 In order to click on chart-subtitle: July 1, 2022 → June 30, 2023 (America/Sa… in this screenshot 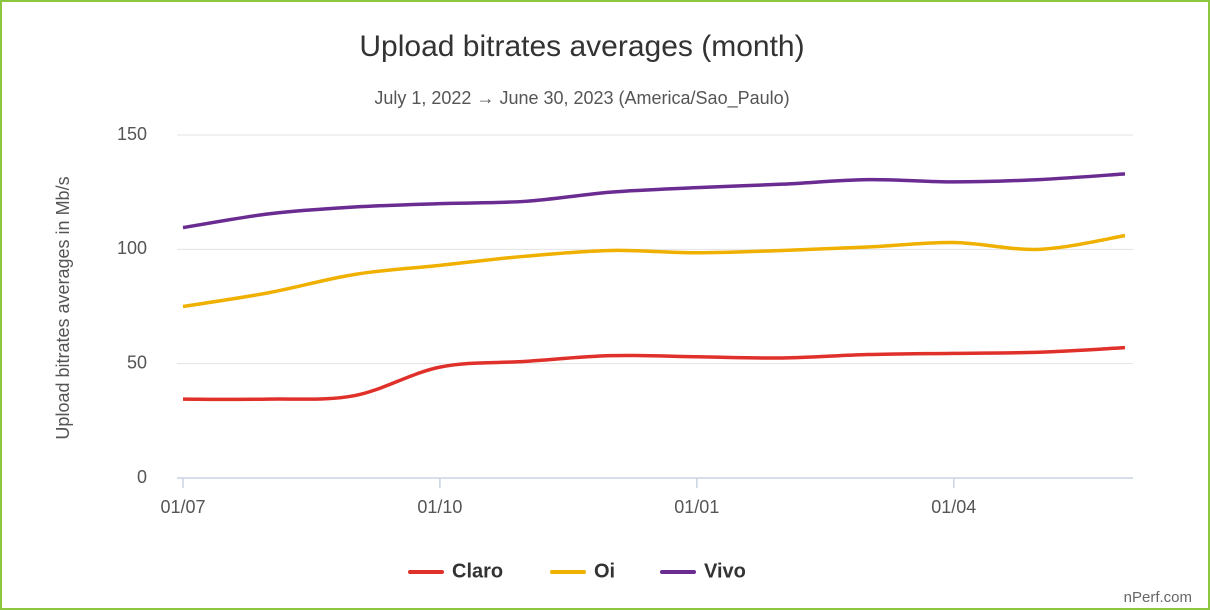, I will do `click(581, 98)`.